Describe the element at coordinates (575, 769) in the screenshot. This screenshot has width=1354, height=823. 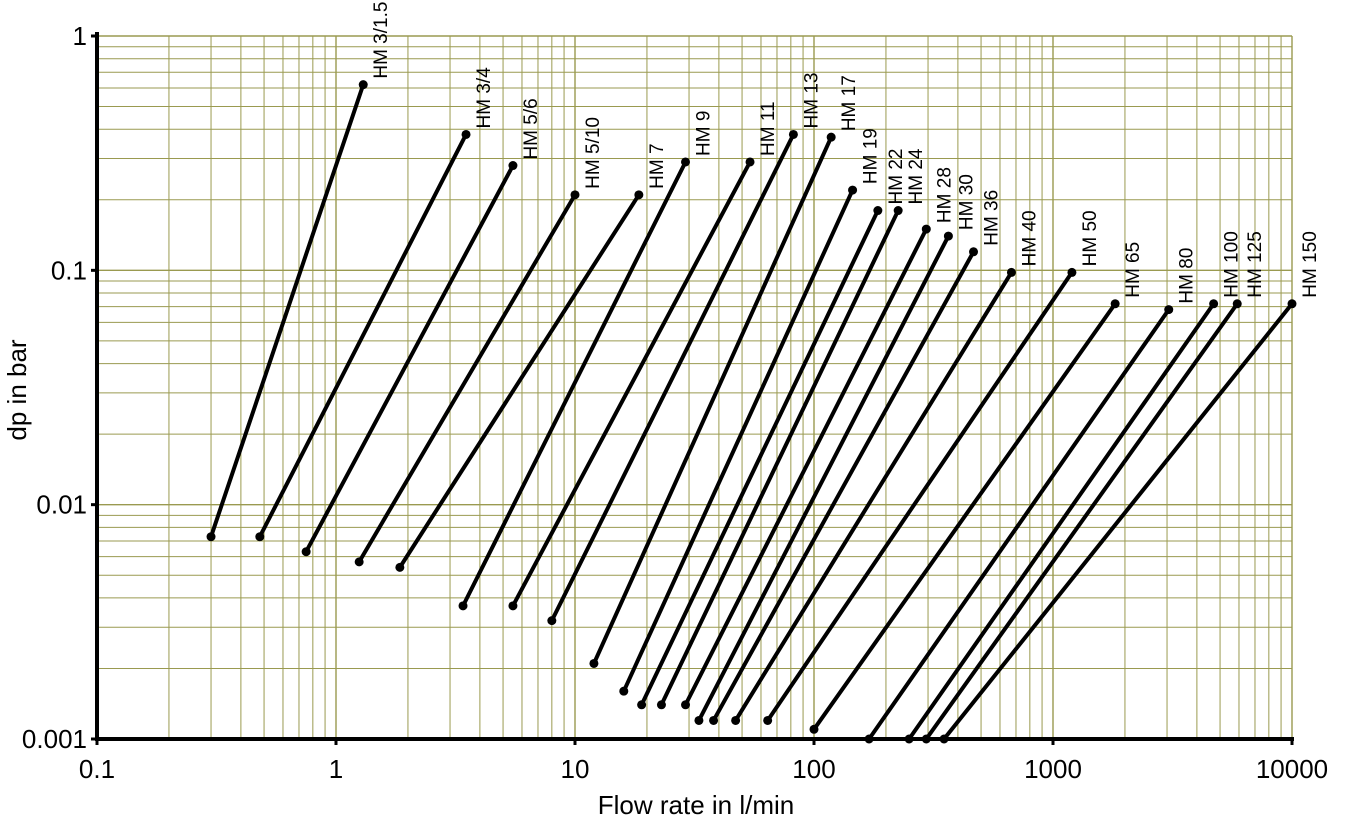
I see `x-tick-label: 10` at that location.